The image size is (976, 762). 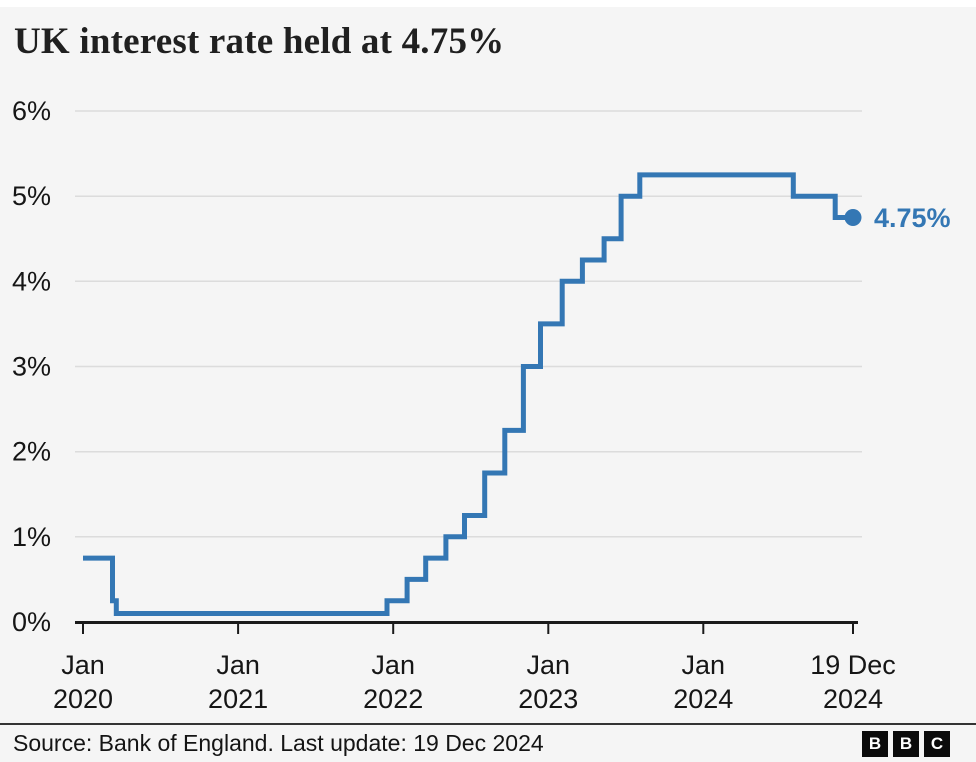 I want to click on y-axis-tick-label: 4%, so click(x=31, y=281).